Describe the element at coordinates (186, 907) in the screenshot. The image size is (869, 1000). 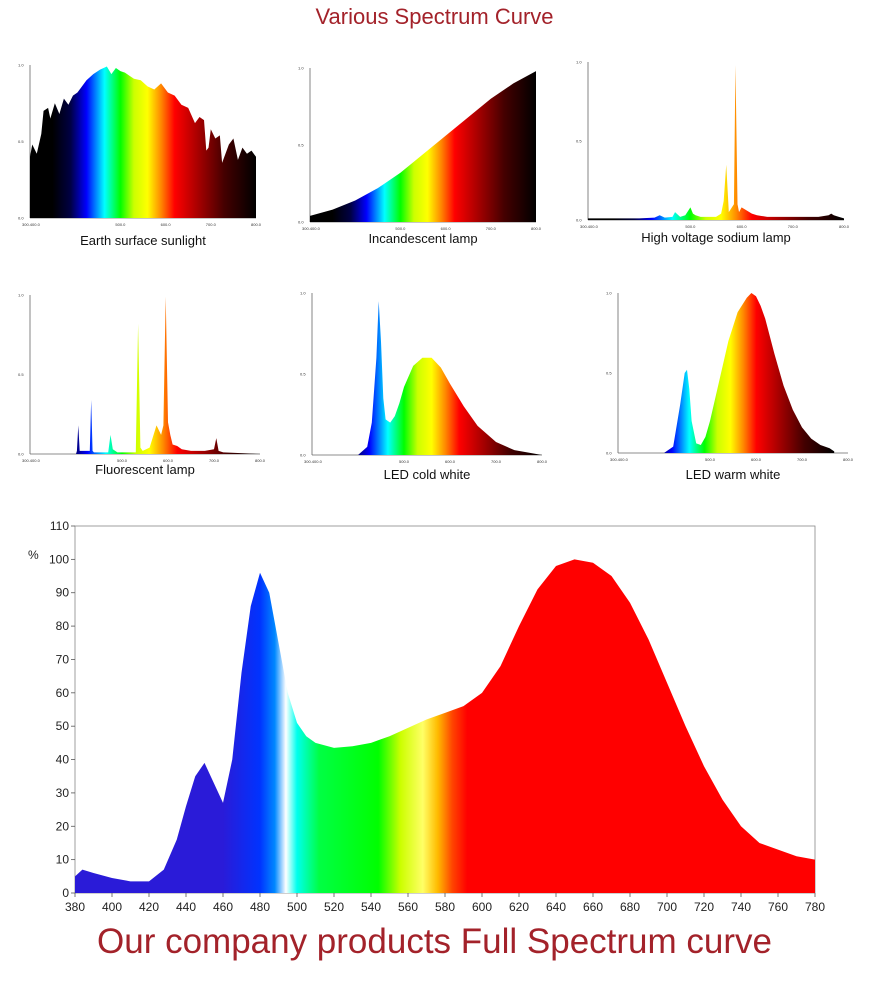
I see `x-tick-label: 440` at that location.